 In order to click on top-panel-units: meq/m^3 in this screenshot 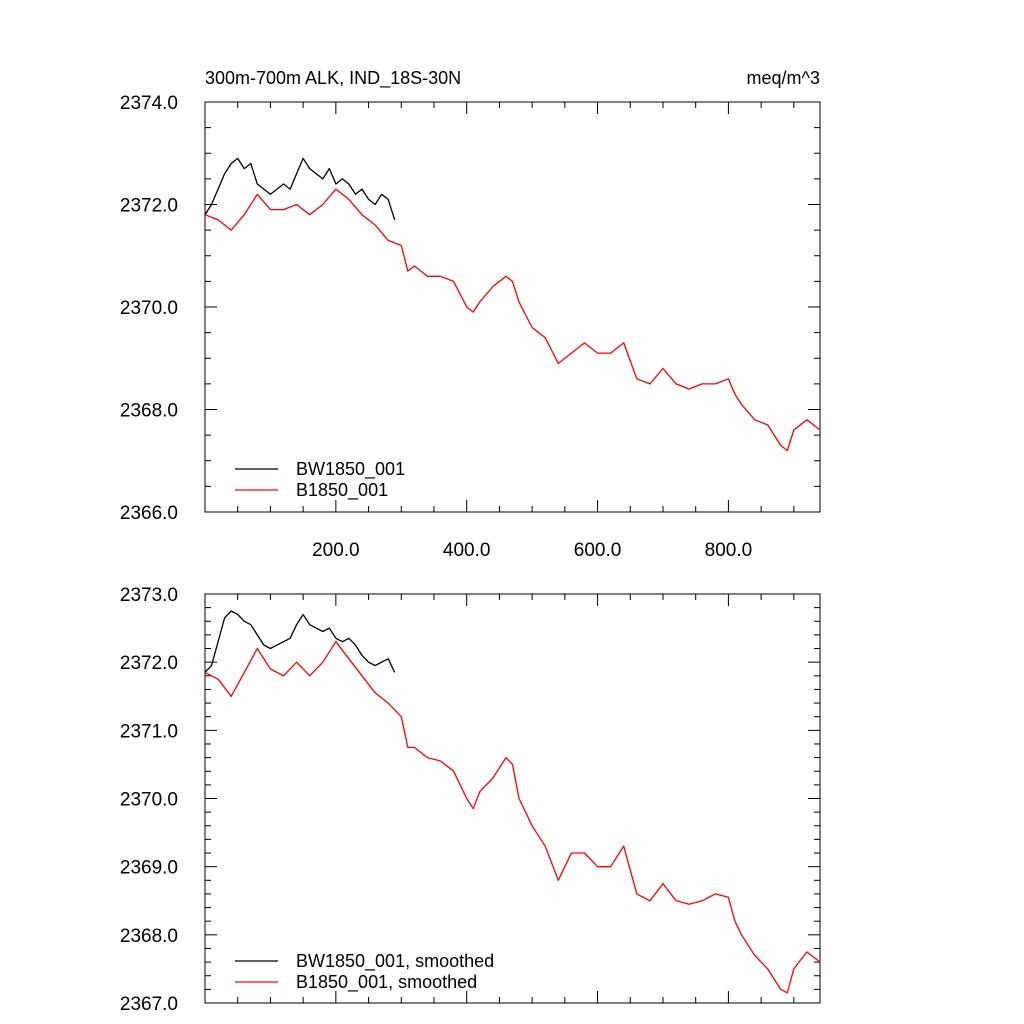, I will do `click(783, 78)`.